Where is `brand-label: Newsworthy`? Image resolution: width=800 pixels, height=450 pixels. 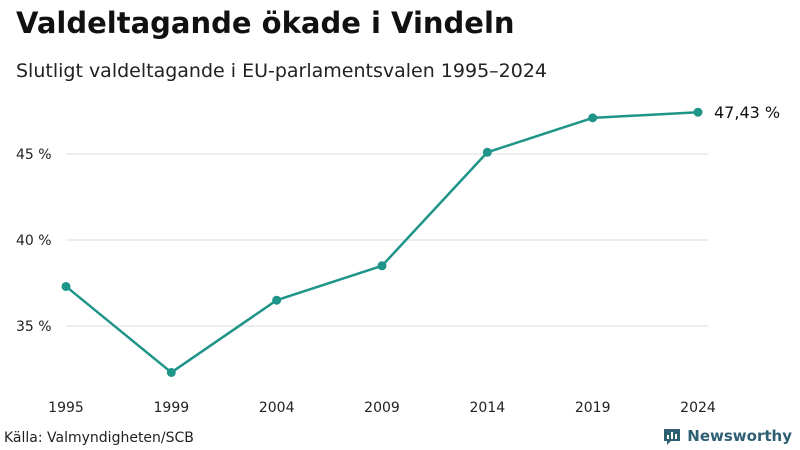 brand-label: Newsworthy is located at coordinates (739, 436).